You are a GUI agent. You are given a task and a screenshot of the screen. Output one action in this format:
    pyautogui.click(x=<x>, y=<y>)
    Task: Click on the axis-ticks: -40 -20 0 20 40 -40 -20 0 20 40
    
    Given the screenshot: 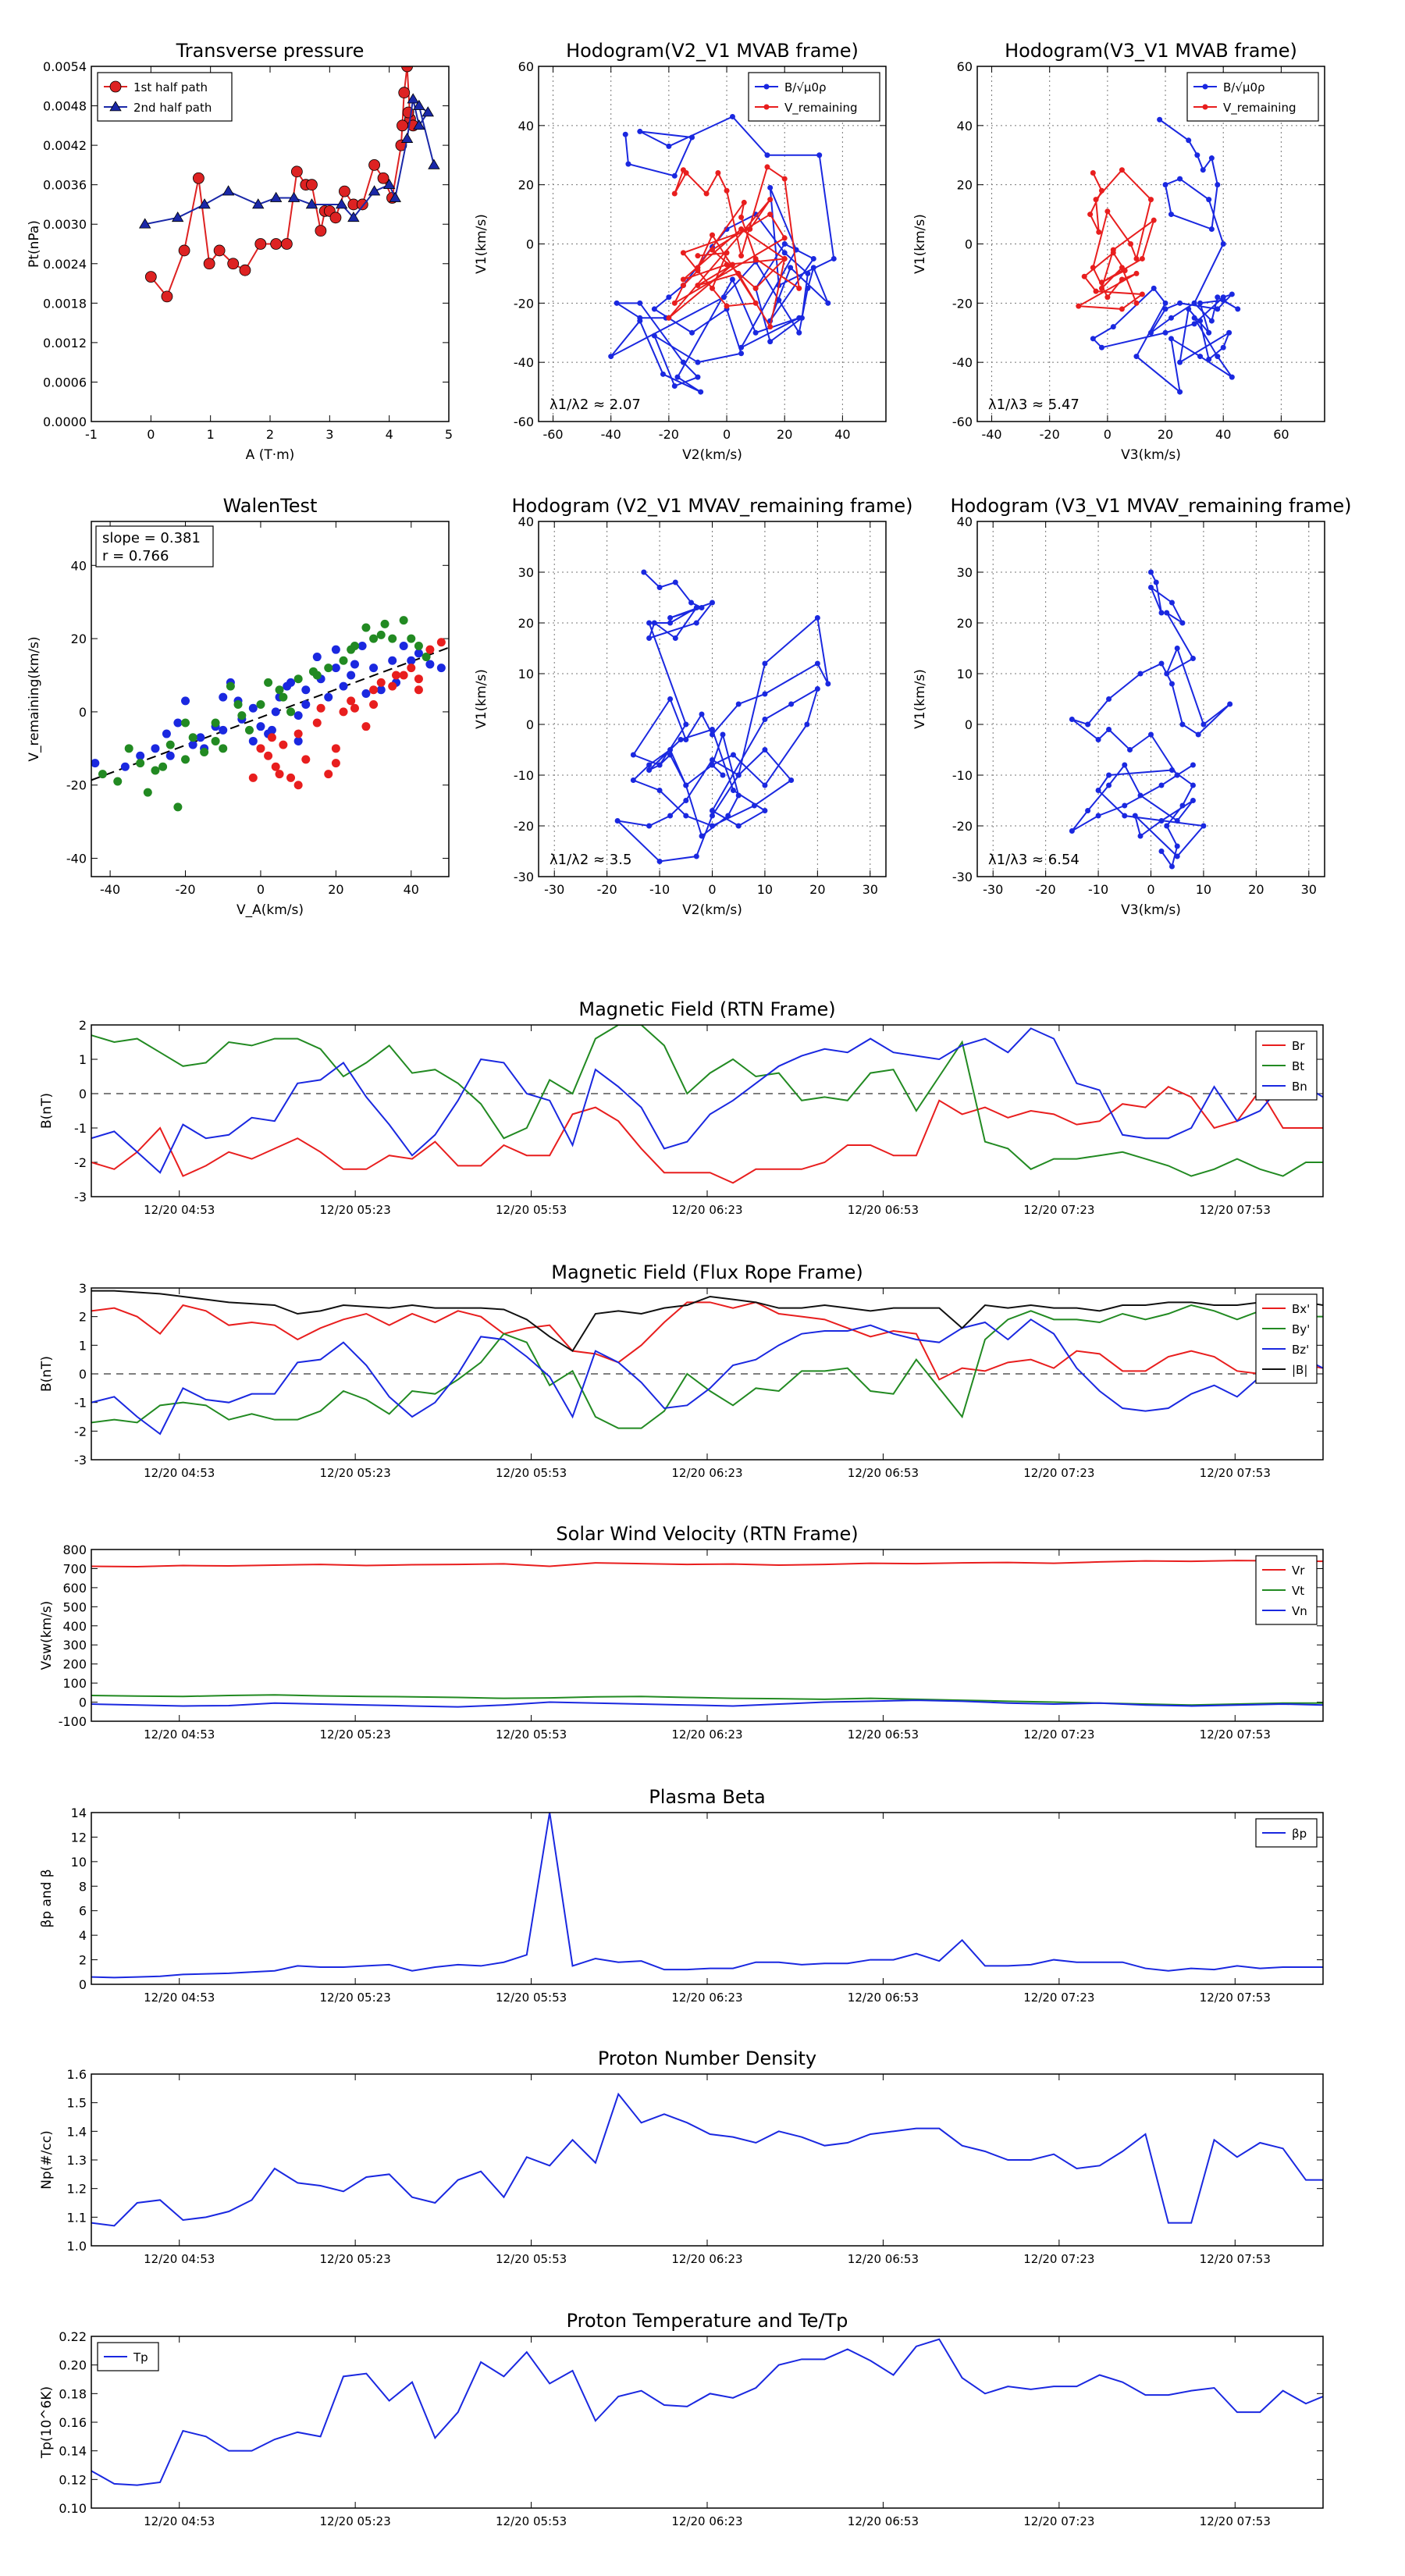 What is the action you would take?
    pyautogui.click(x=257, y=709)
    